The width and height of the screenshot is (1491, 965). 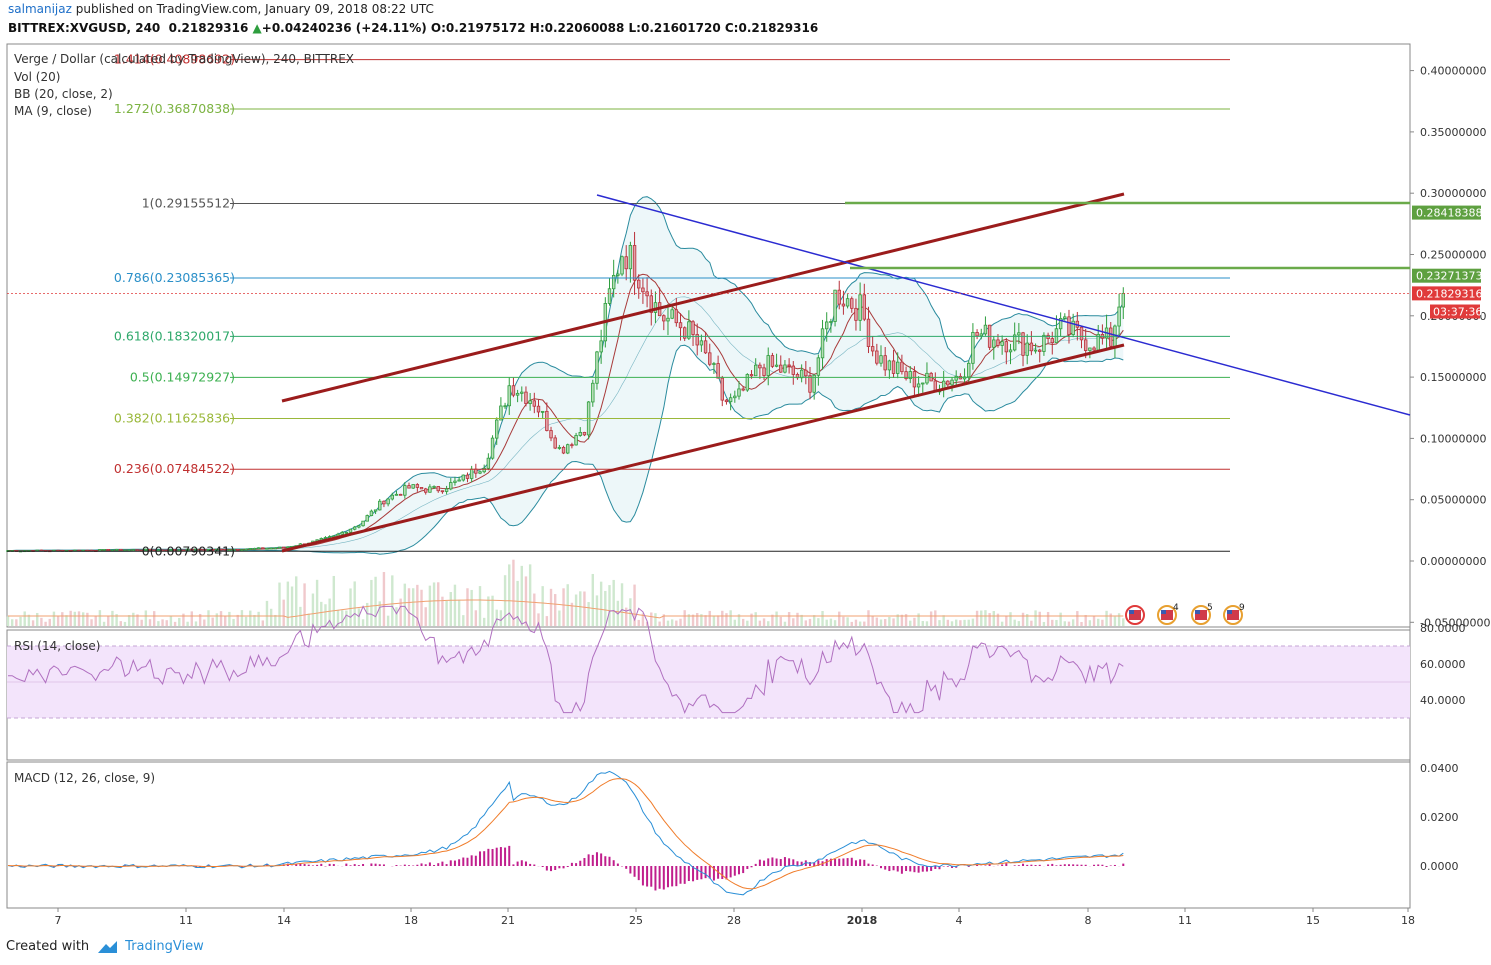 I want to click on event-flag, so click(x=1135, y=615).